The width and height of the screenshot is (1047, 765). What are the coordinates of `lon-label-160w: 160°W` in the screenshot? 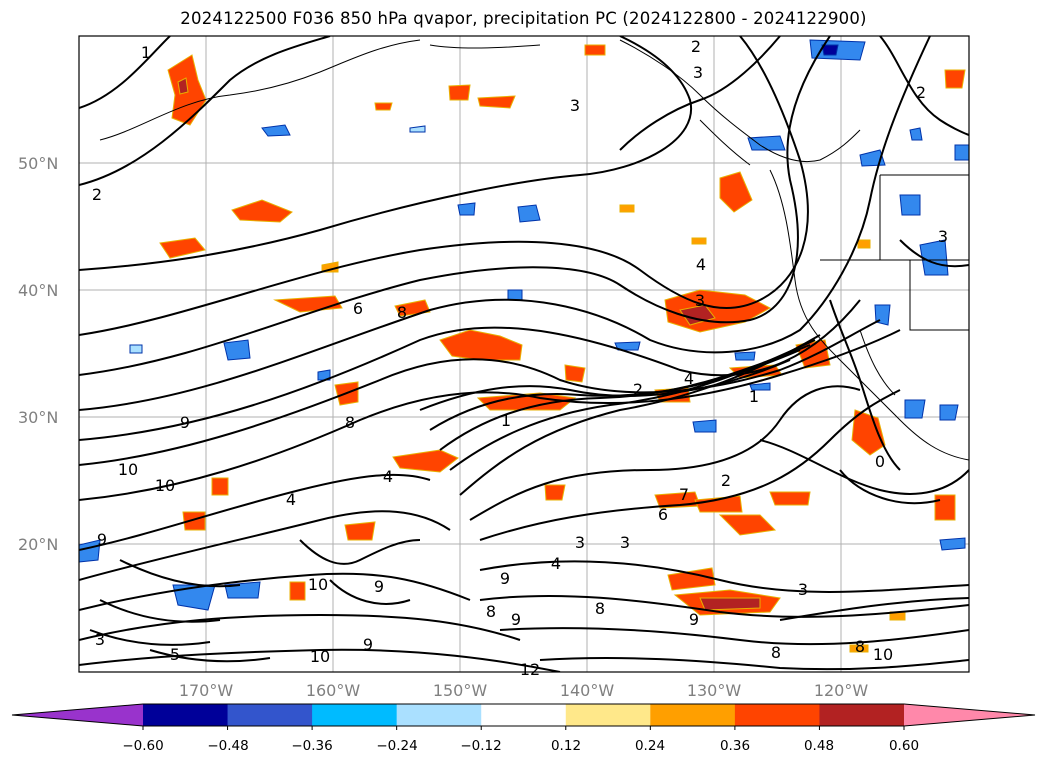 It's located at (333, 690).